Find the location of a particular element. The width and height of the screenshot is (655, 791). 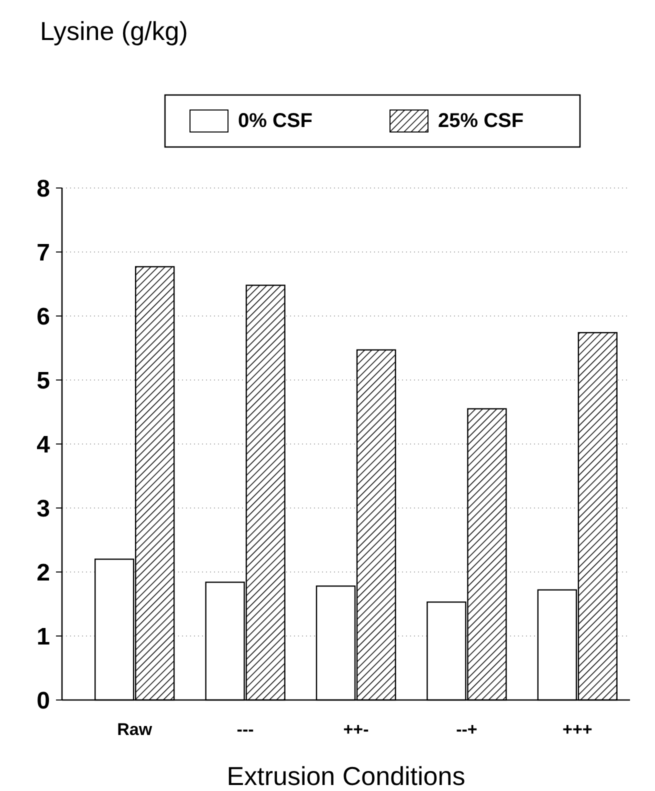

y-tick-label: 1 is located at coordinates (43, 636).